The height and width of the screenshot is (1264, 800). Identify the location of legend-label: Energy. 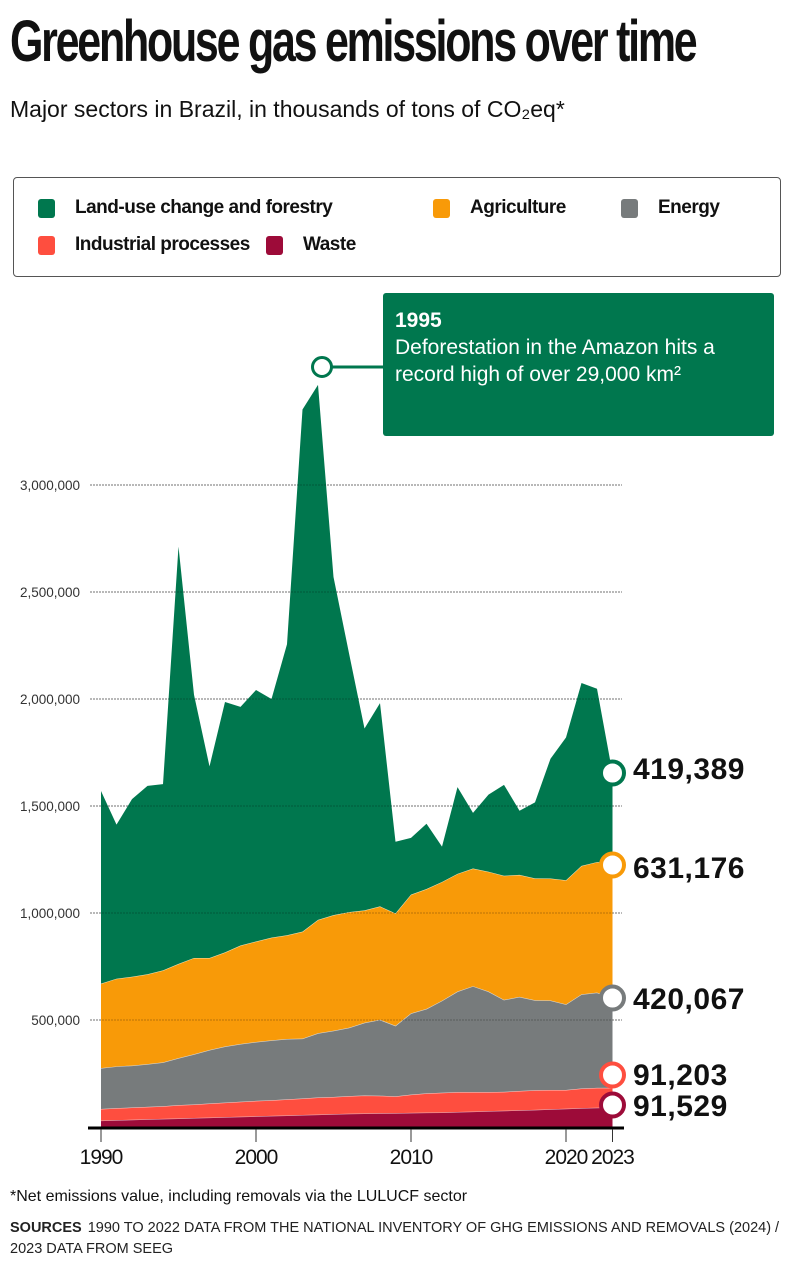
(689, 207).